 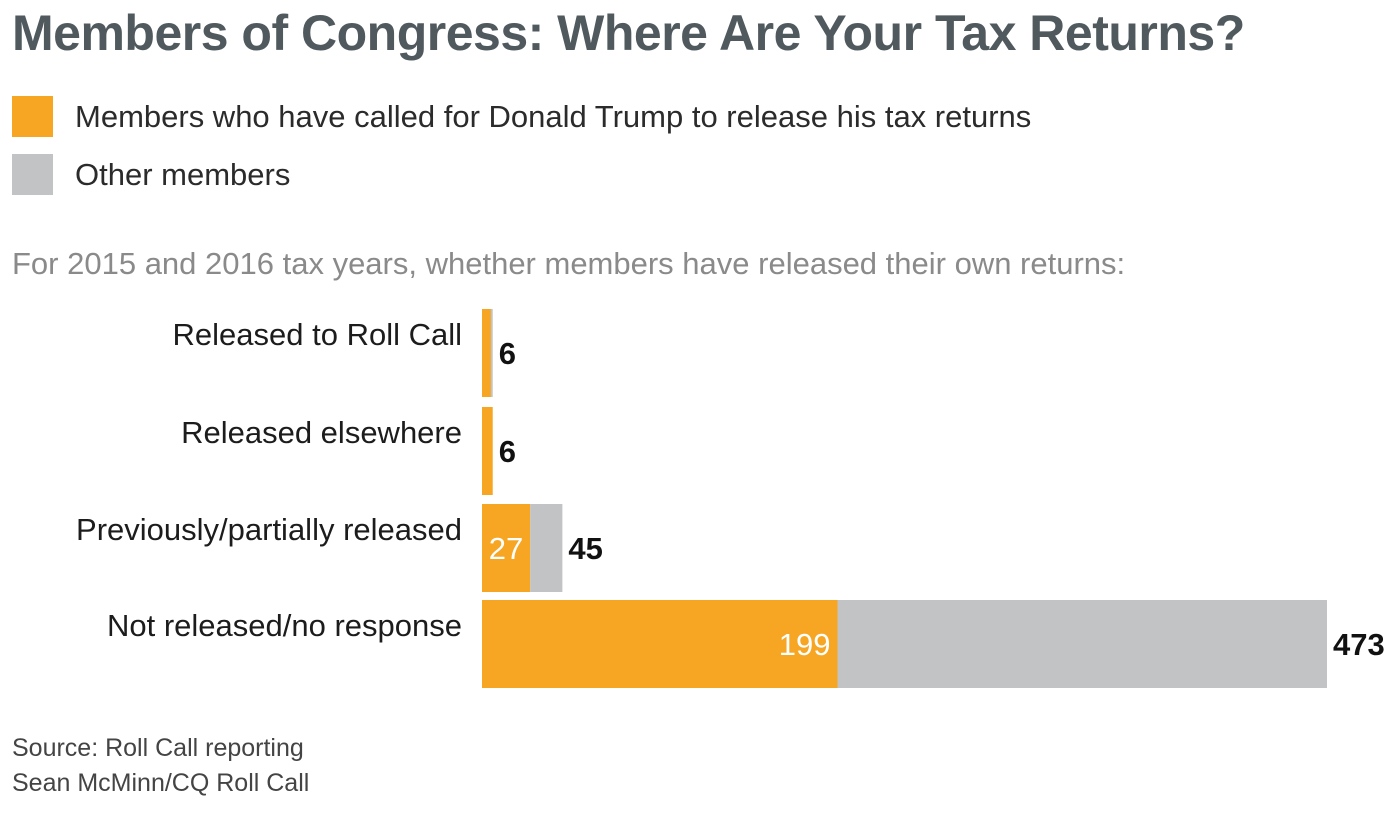 I want to click on bar-previously-partially-released-called-for-trump, so click(x=506, y=548).